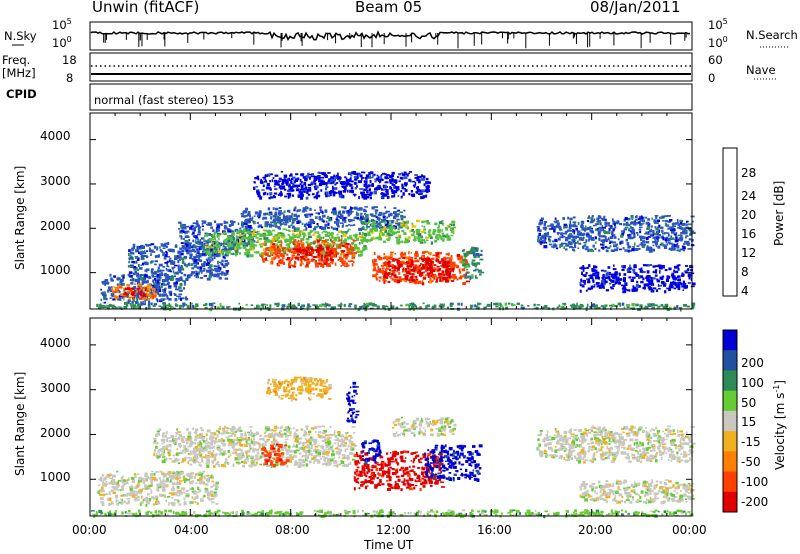 This screenshot has width=800, height=554. What do you see at coordinates (55, 433) in the screenshot?
I see `velocity-ytick-2000: 2000` at bounding box center [55, 433].